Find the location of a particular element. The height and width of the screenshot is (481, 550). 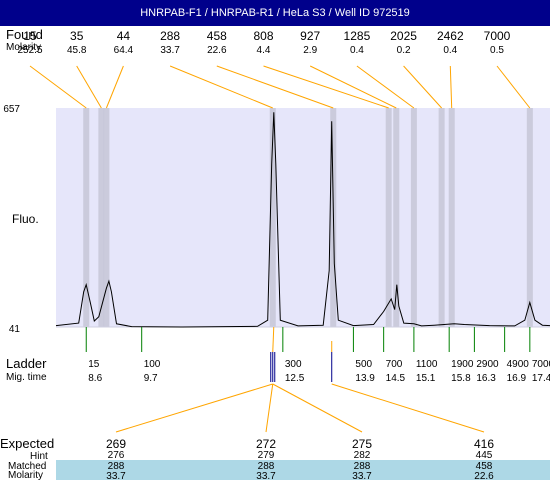

y-axis-label: Fluo. is located at coordinates (25, 219).